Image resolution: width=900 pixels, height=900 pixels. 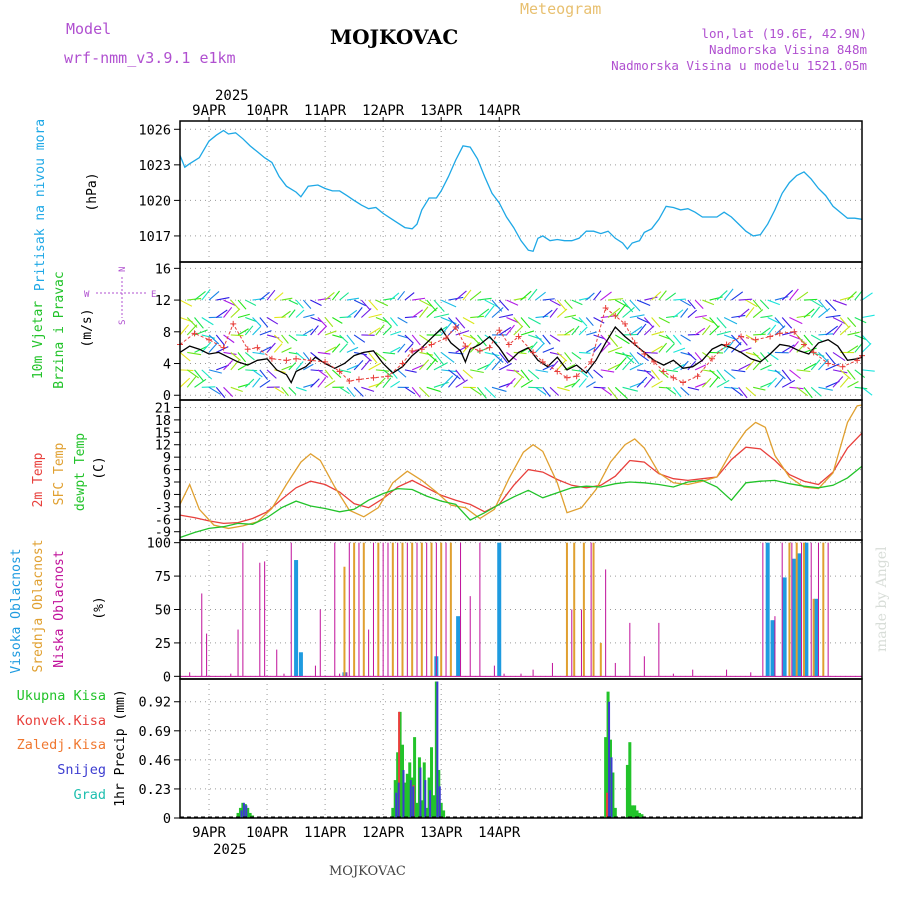 I want to click on compass-s: S, so click(x=123, y=322).